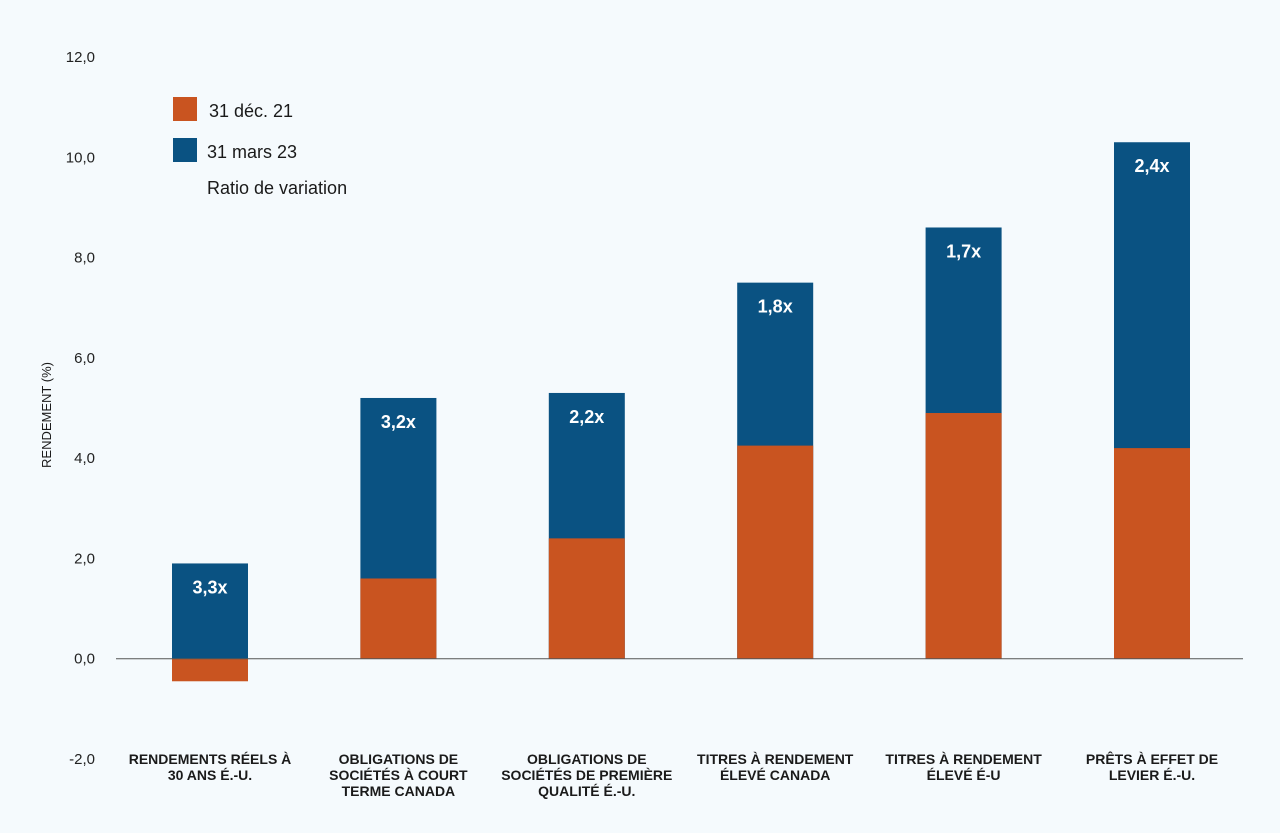  Describe the element at coordinates (210, 775) in the screenshot. I see `category-label: 30 ANS É.-U.` at that location.